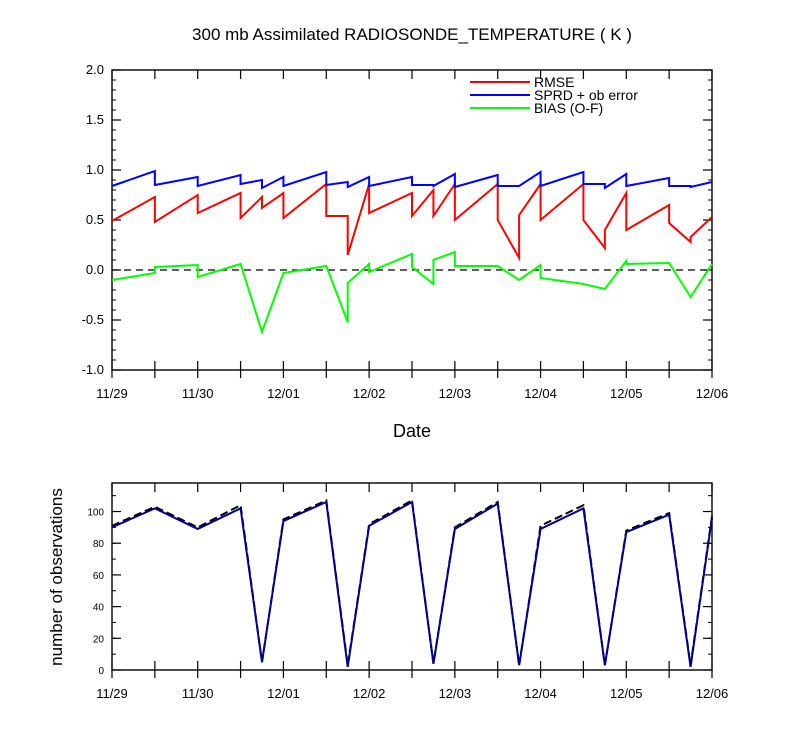  I want to click on legend-label: RMSE, so click(554, 82).